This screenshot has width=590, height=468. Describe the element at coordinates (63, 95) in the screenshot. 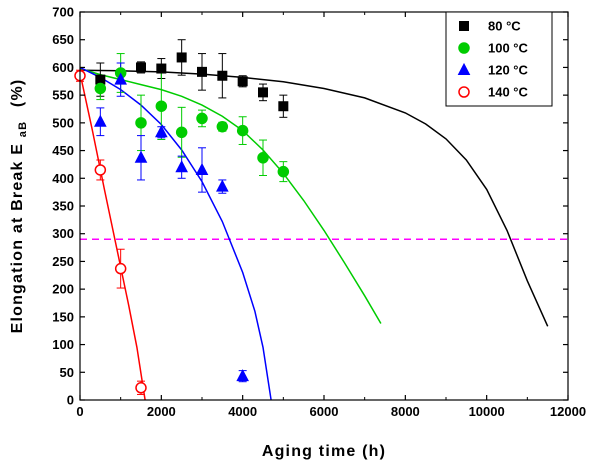

I see `y-tick-label: 550` at that location.